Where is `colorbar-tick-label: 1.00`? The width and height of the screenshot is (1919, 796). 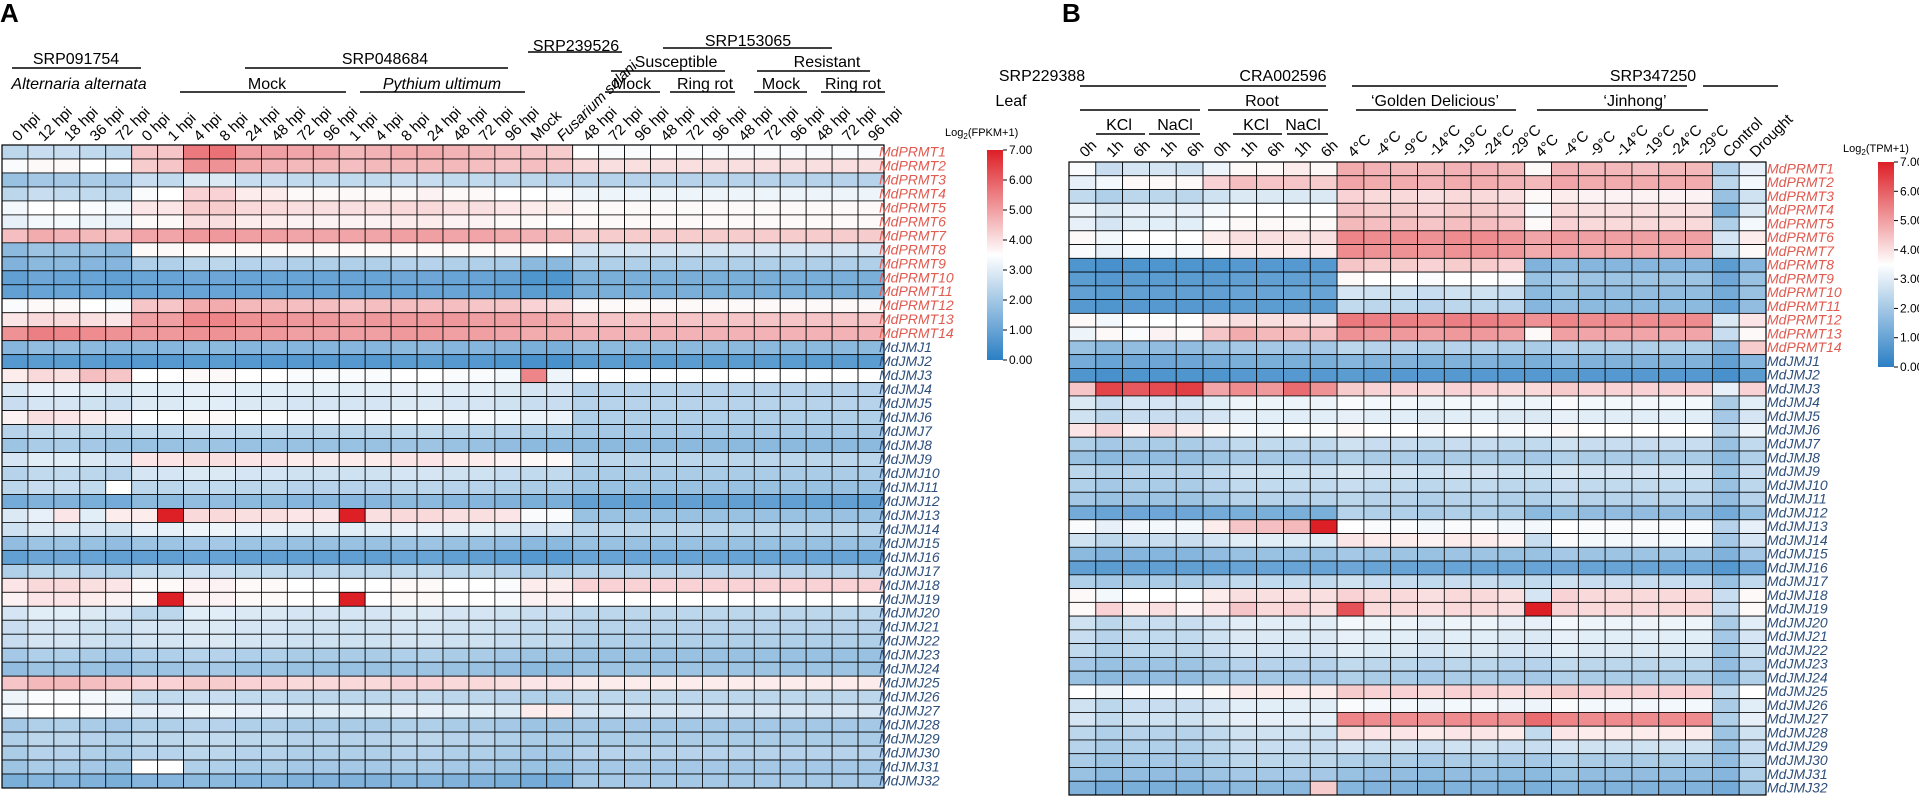 colorbar-tick-label: 1.00 is located at coordinates (1909, 338).